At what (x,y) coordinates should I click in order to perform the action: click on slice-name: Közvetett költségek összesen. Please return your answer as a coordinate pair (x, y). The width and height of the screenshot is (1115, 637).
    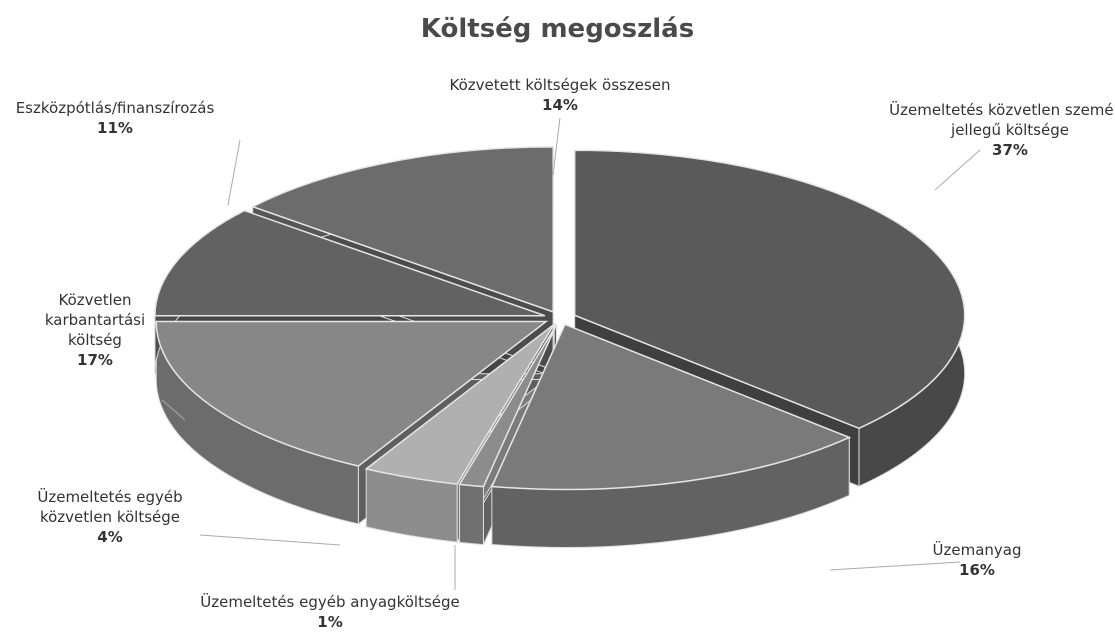
    Looking at the image, I should click on (560, 85).